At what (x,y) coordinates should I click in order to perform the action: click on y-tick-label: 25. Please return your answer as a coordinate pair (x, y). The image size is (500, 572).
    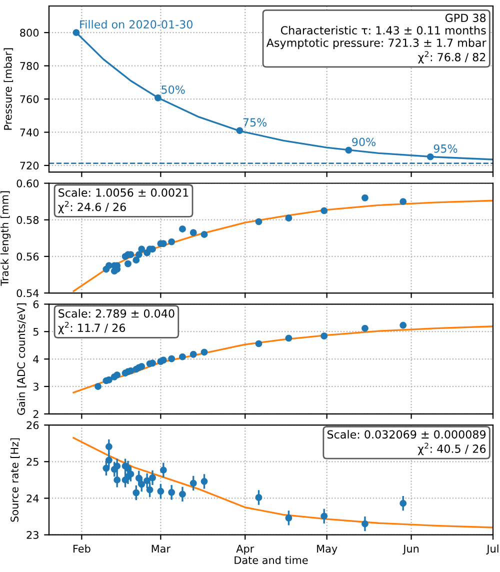
    Looking at the image, I should click on (32, 462).